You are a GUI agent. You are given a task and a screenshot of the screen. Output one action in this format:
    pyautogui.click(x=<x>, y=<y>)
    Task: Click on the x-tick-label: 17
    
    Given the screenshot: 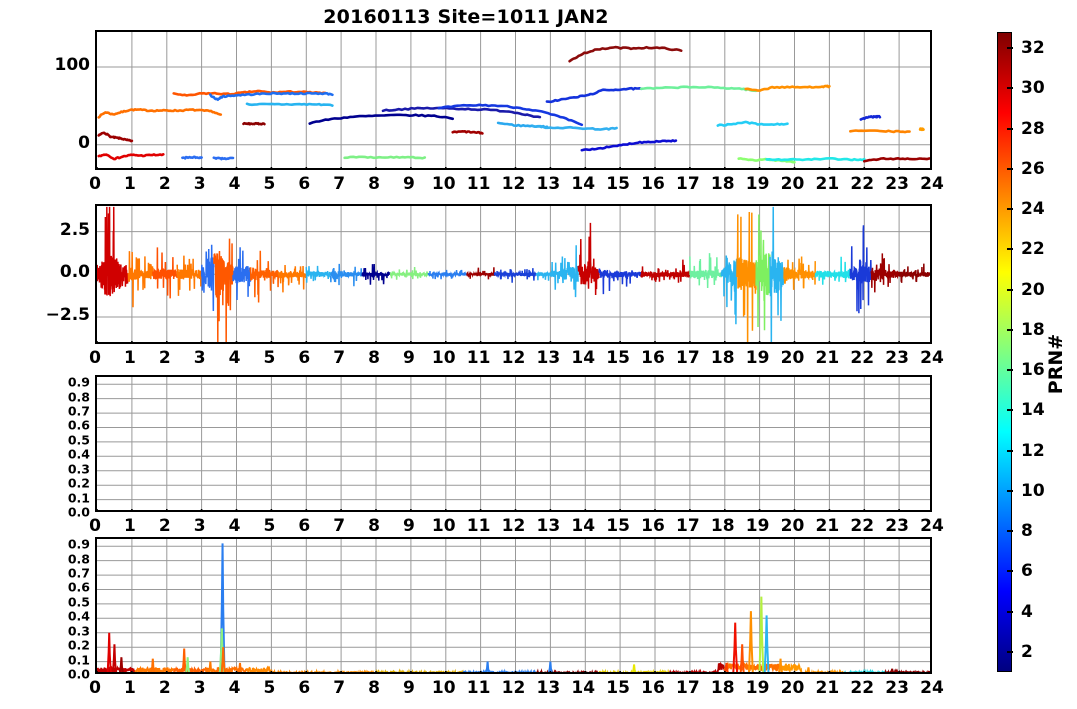 What is the action you would take?
    pyautogui.click(x=688, y=184)
    